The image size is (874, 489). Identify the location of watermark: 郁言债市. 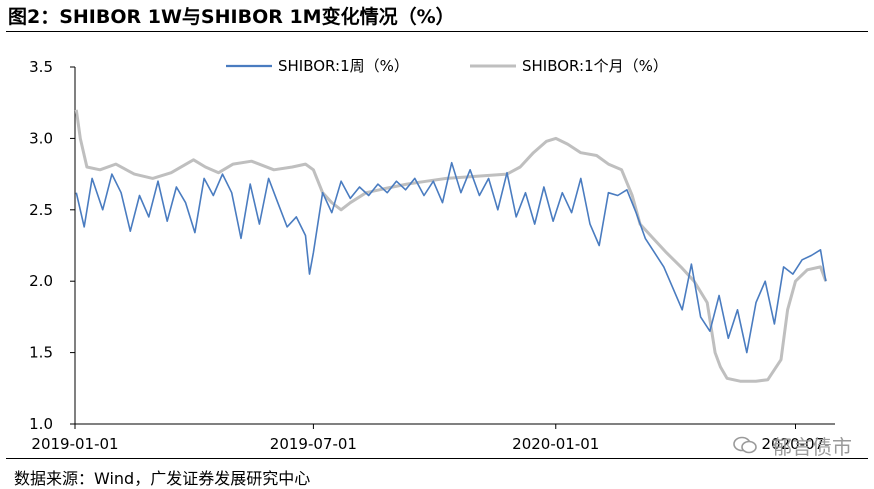
(812, 447).